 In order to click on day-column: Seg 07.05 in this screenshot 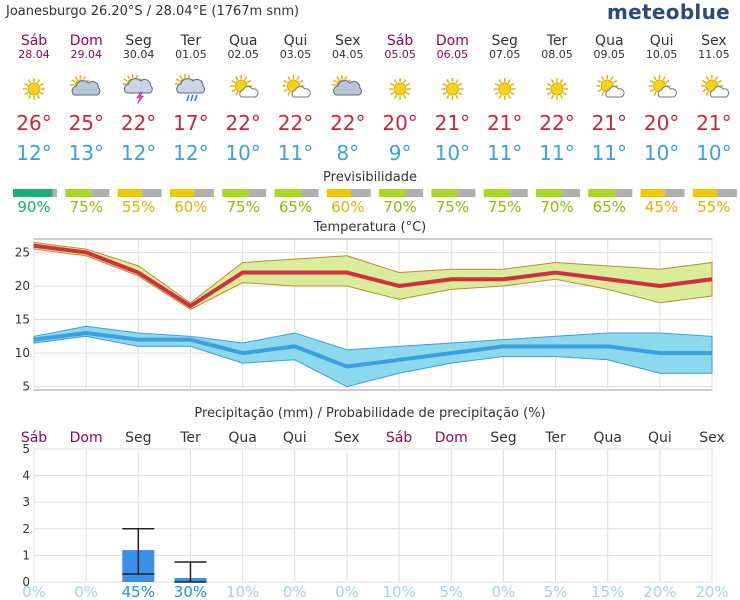, I will do `click(505, 47)`.